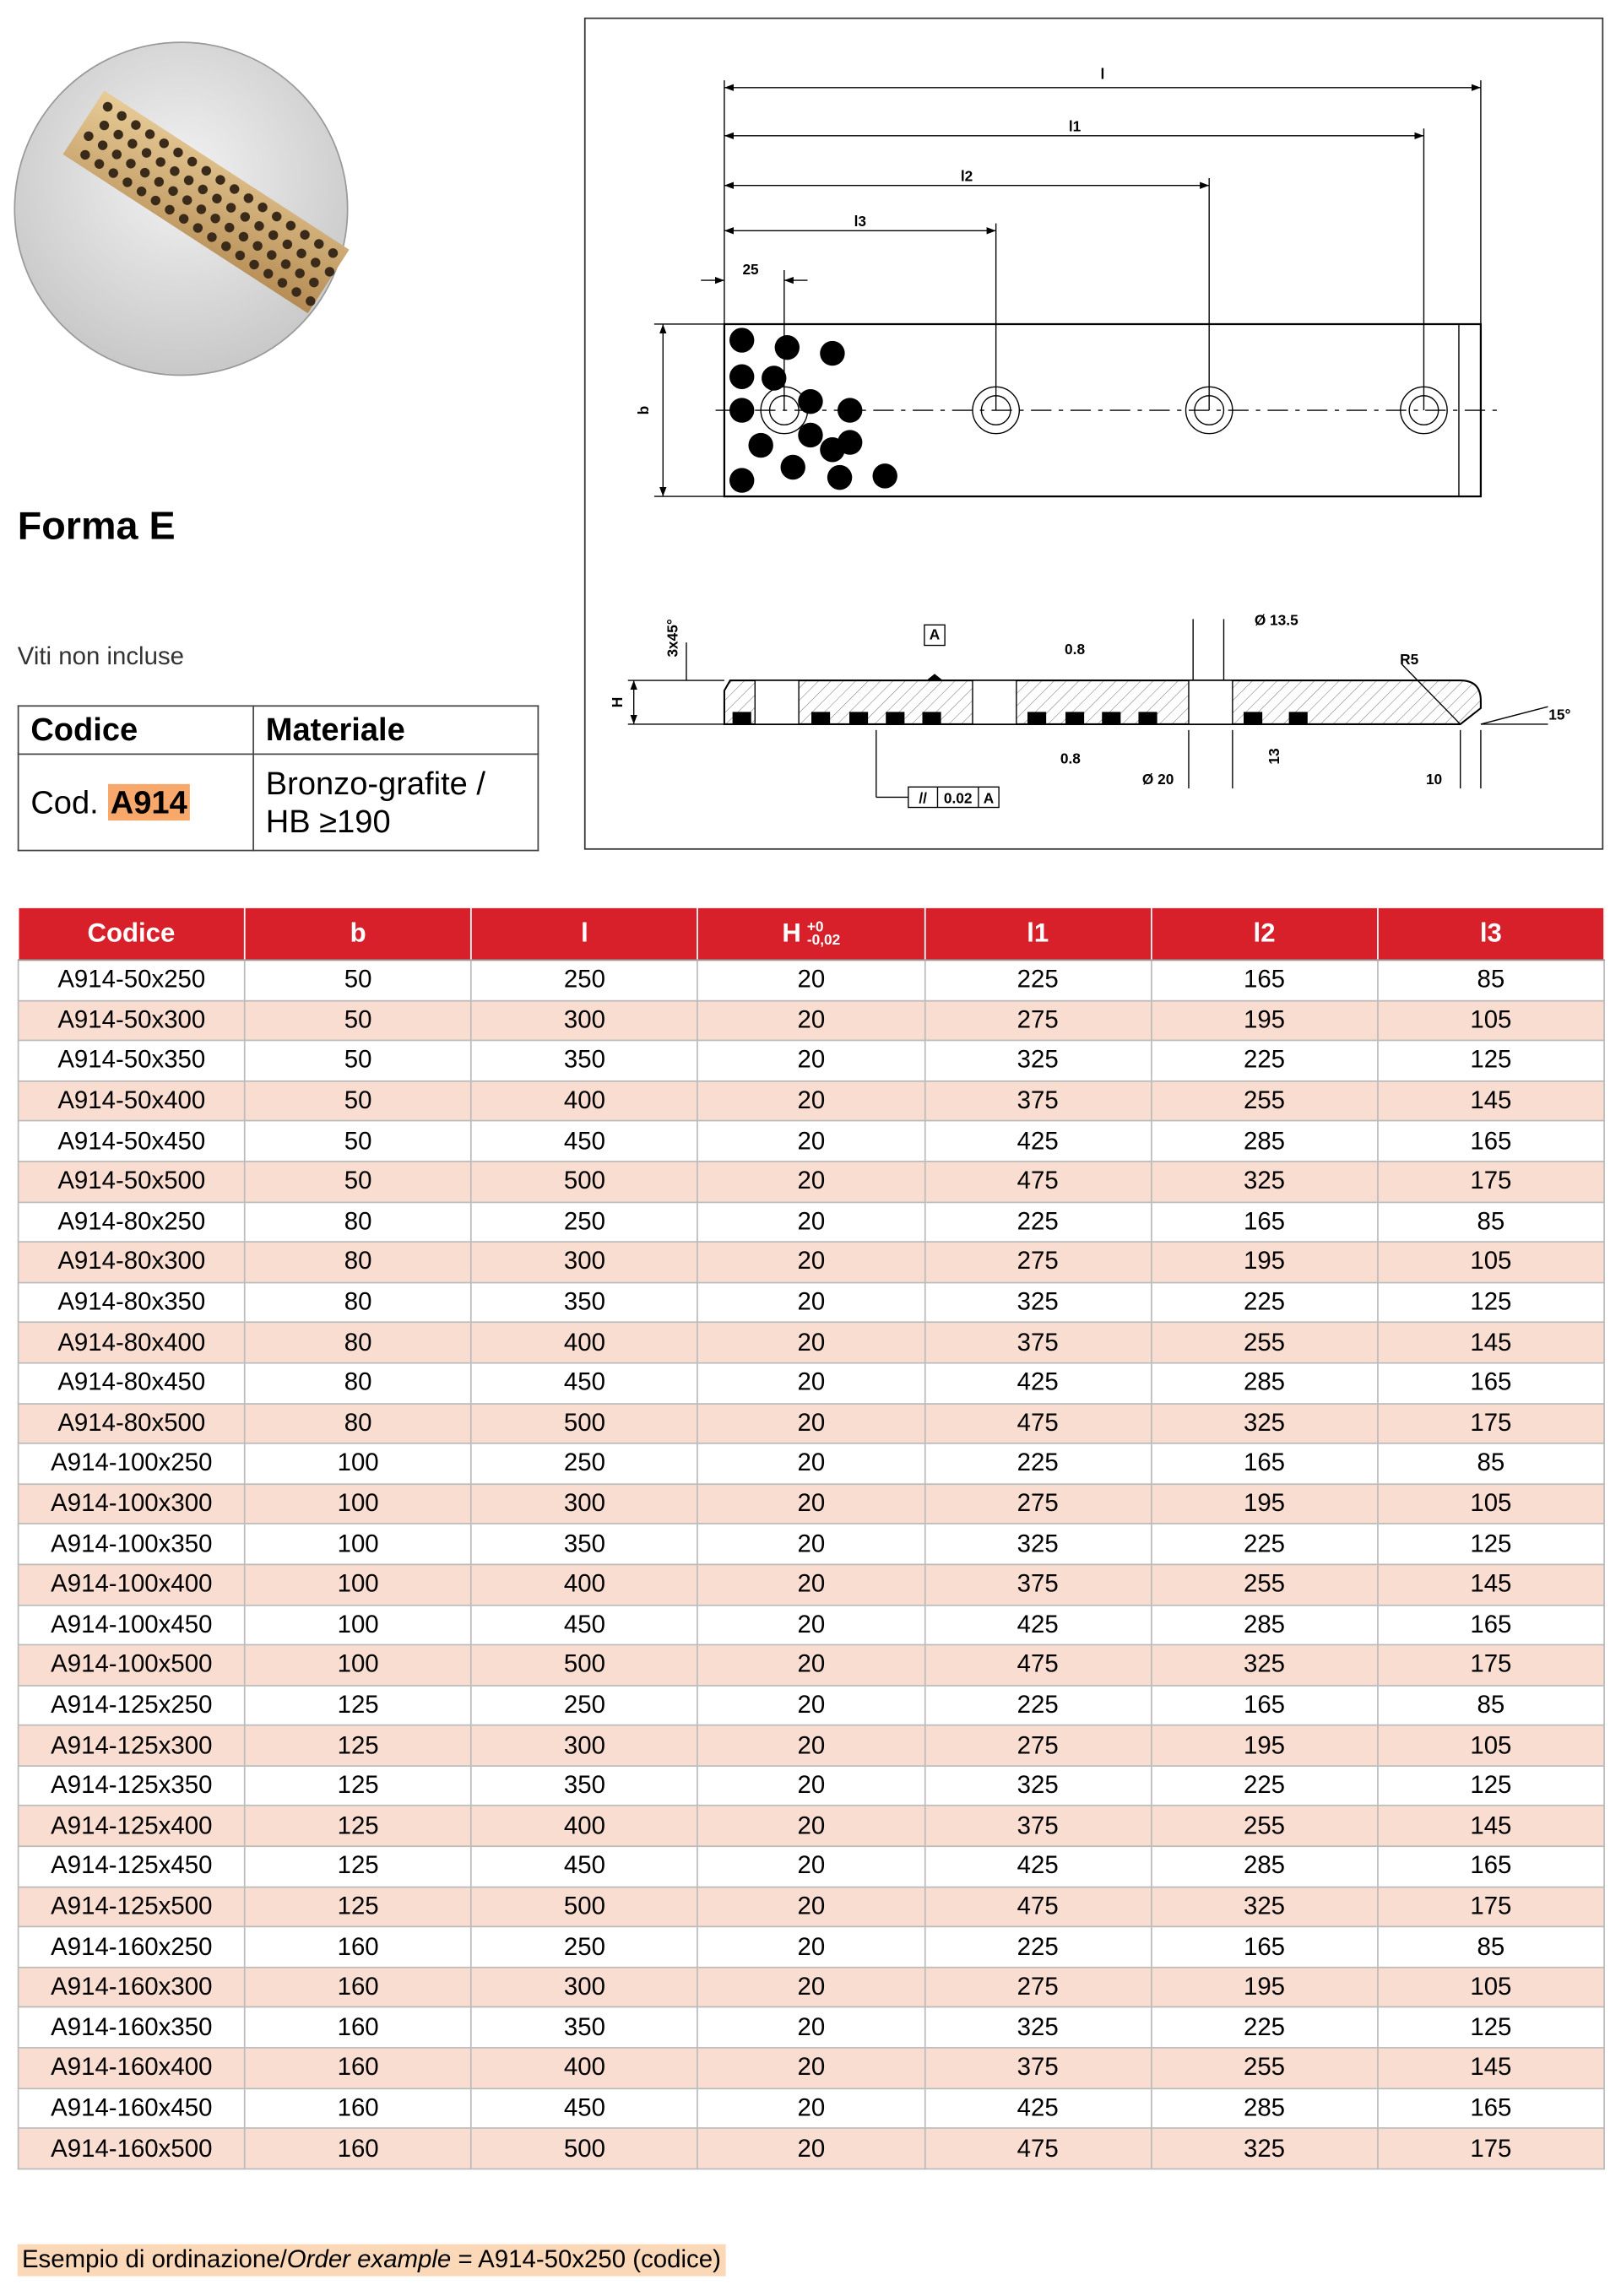 This screenshot has height=2296, width=1621. Describe the element at coordinates (1490, 1826) in the screenshot. I see `table-cell: 145` at that location.